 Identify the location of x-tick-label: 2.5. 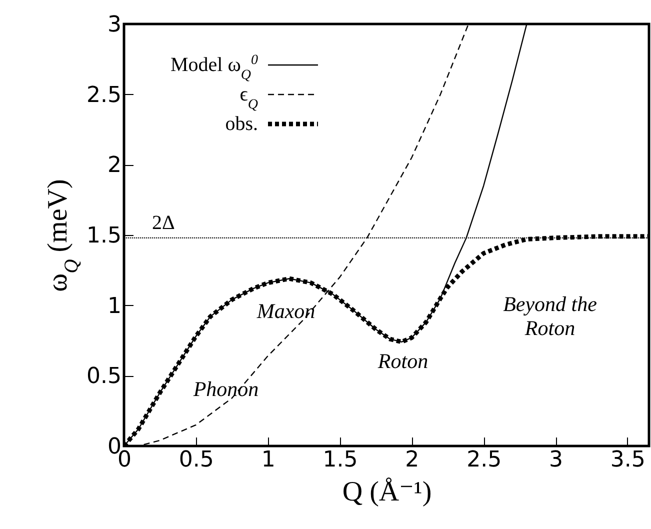
(484, 460).